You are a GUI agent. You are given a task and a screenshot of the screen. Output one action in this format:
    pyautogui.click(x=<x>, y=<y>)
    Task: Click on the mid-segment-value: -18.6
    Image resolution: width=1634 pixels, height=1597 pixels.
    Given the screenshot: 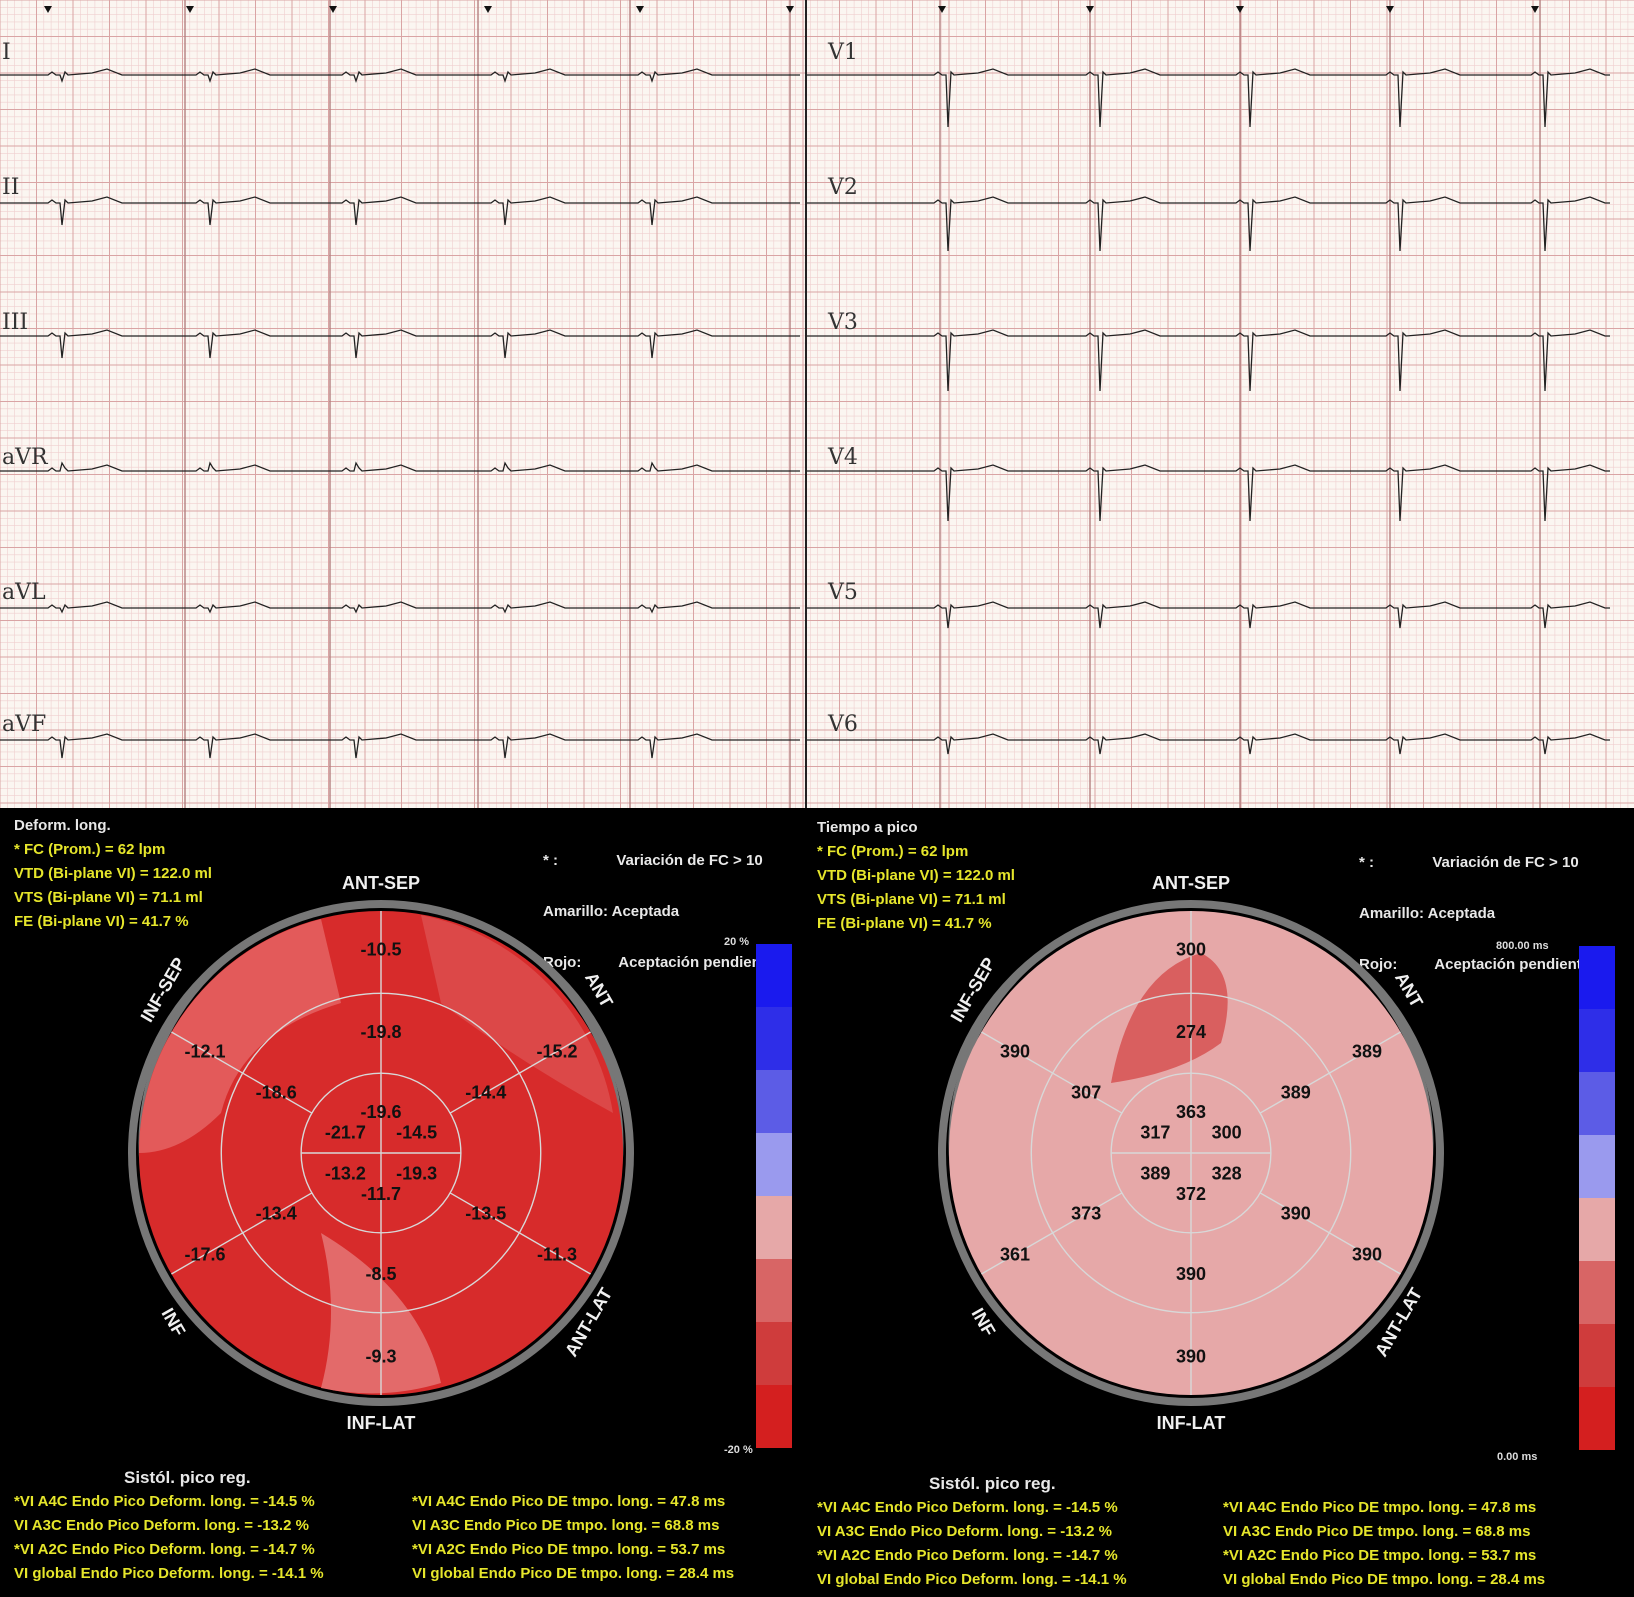 What is the action you would take?
    pyautogui.click(x=276, y=1093)
    